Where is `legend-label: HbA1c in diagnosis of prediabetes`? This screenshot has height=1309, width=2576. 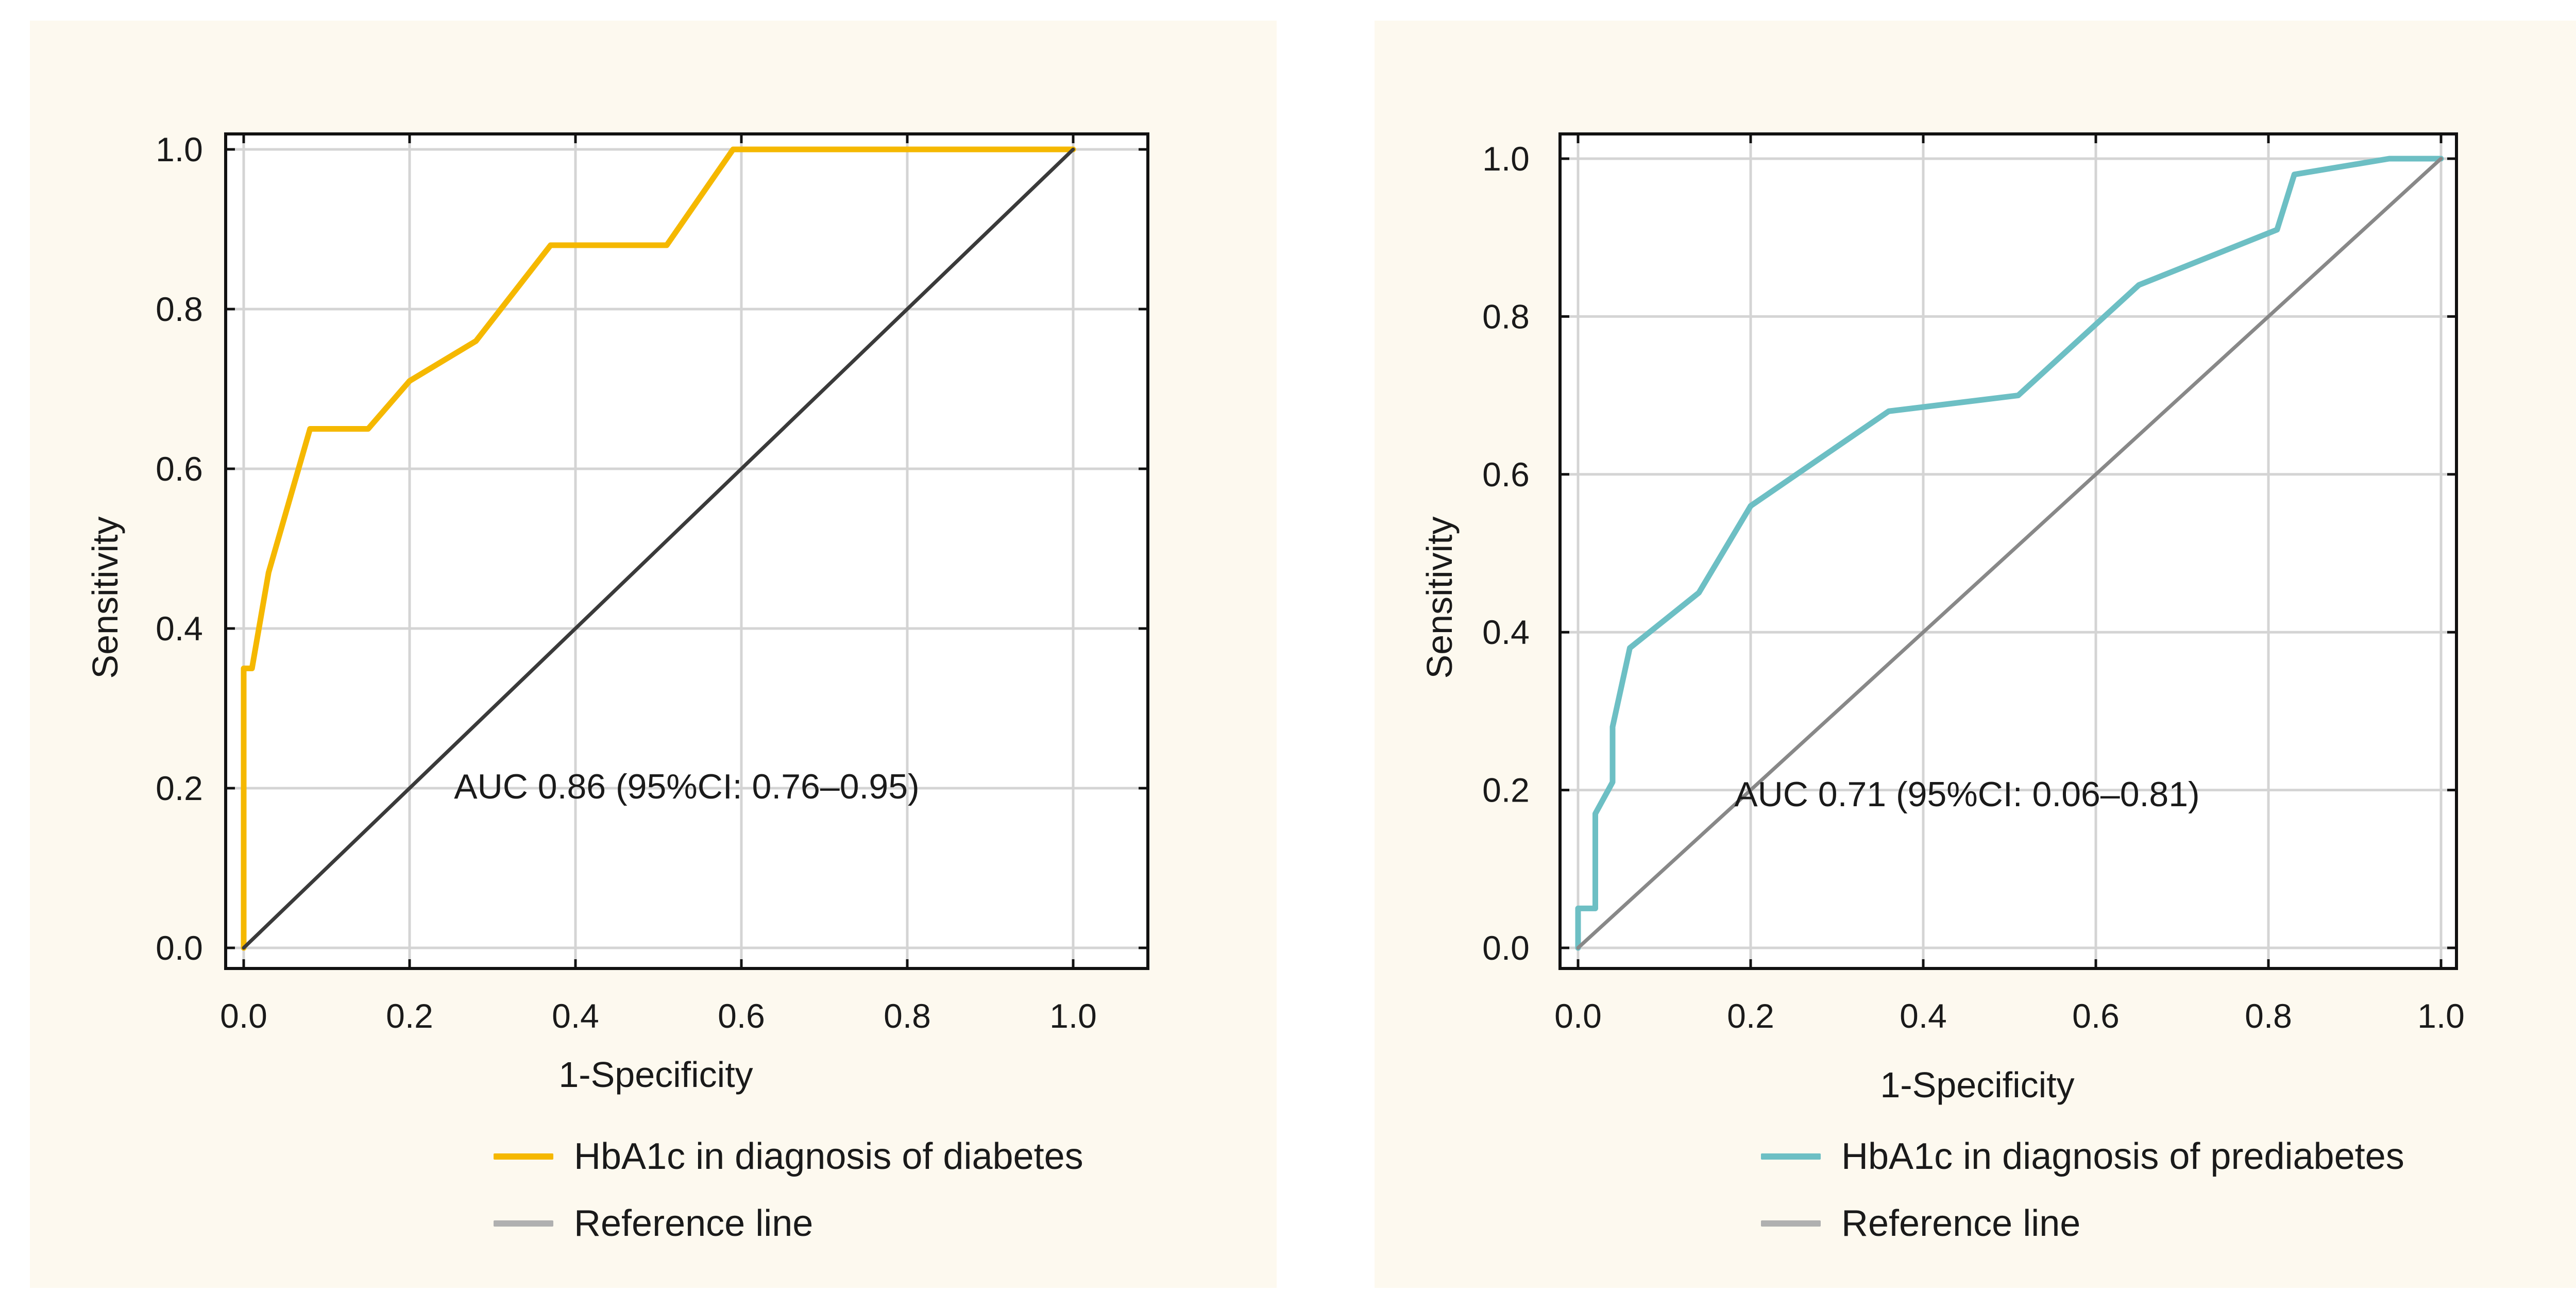
legend-label: HbA1c in diagnosis of prediabetes is located at coordinates (2122, 1156).